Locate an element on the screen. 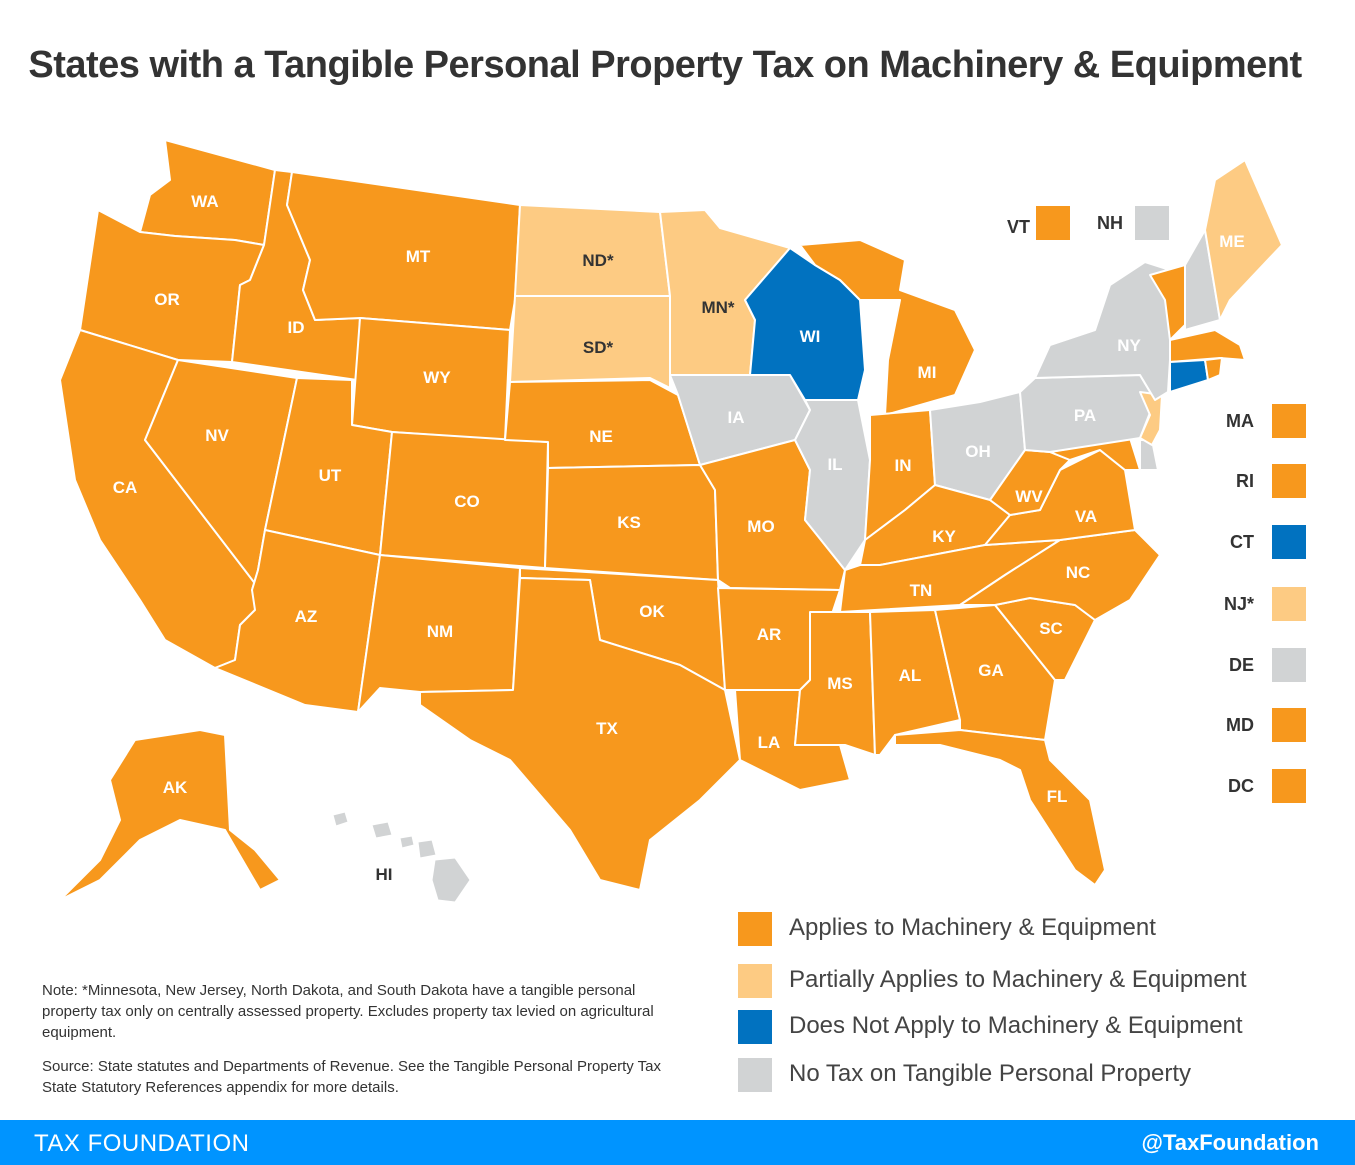 The width and height of the screenshot is (1355, 1165). legend-item-no-tax: No Tax on Tangible Personal Property is located at coordinates (1038, 1074).